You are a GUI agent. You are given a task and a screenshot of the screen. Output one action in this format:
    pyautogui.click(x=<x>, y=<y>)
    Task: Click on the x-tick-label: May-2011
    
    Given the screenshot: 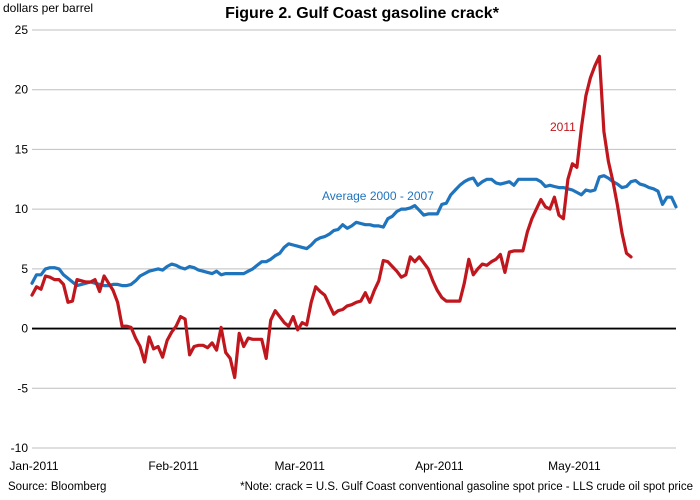 What is the action you would take?
    pyautogui.click(x=574, y=466)
    